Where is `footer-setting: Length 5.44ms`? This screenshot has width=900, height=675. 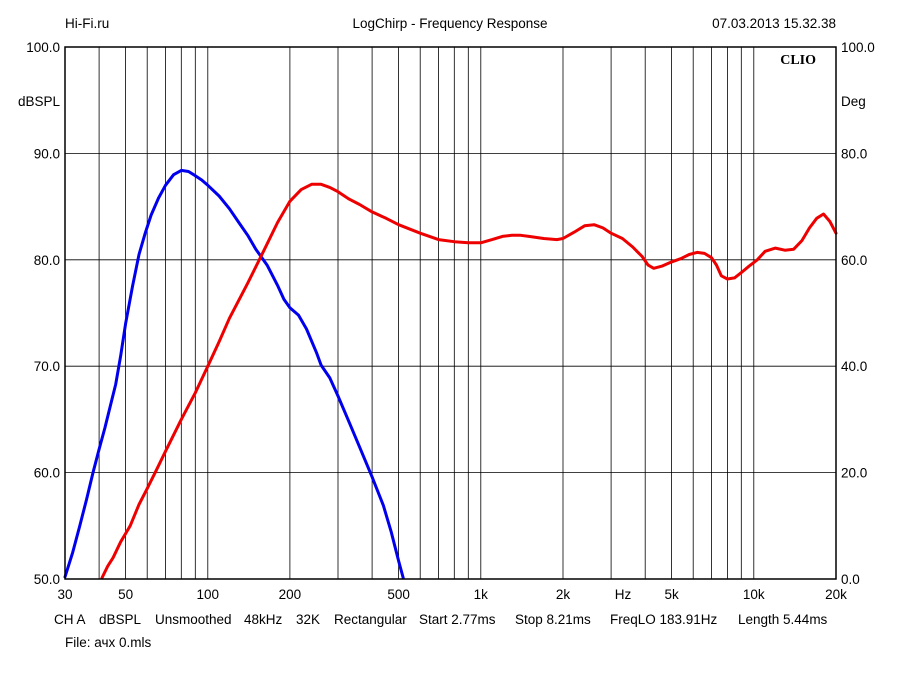 footer-setting: Length 5.44ms is located at coordinates (783, 619).